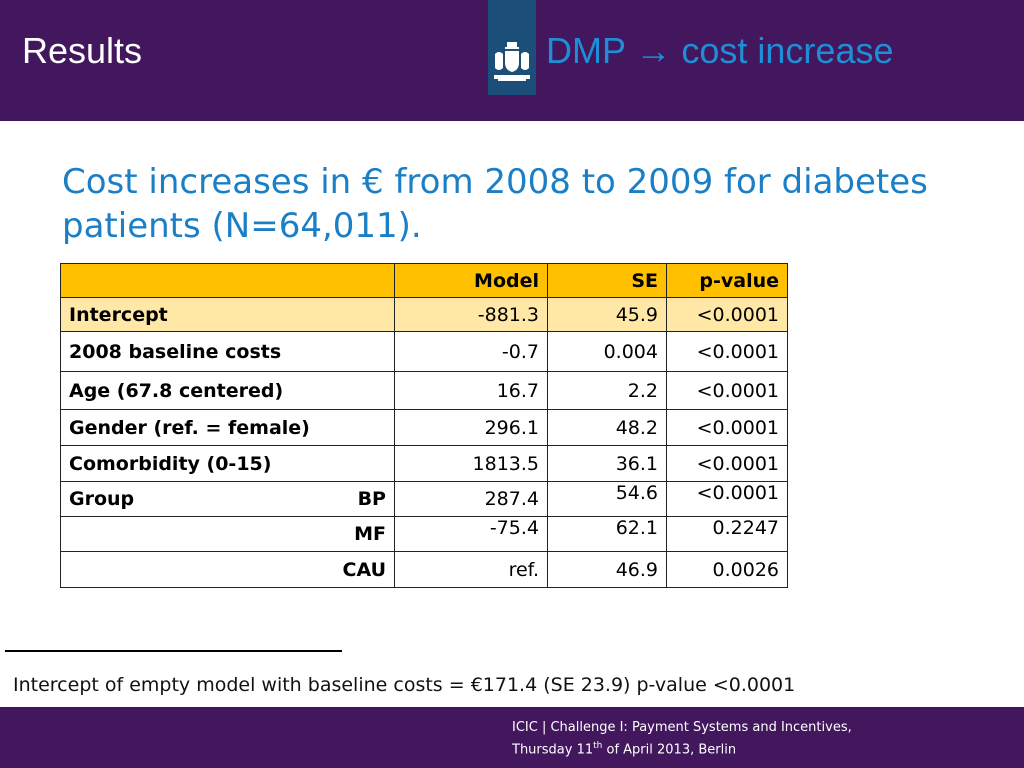 Image resolution: width=1024 pixels, height=768 pixels. Describe the element at coordinates (82, 50) in the screenshot. I see `slide-title: Results` at that location.